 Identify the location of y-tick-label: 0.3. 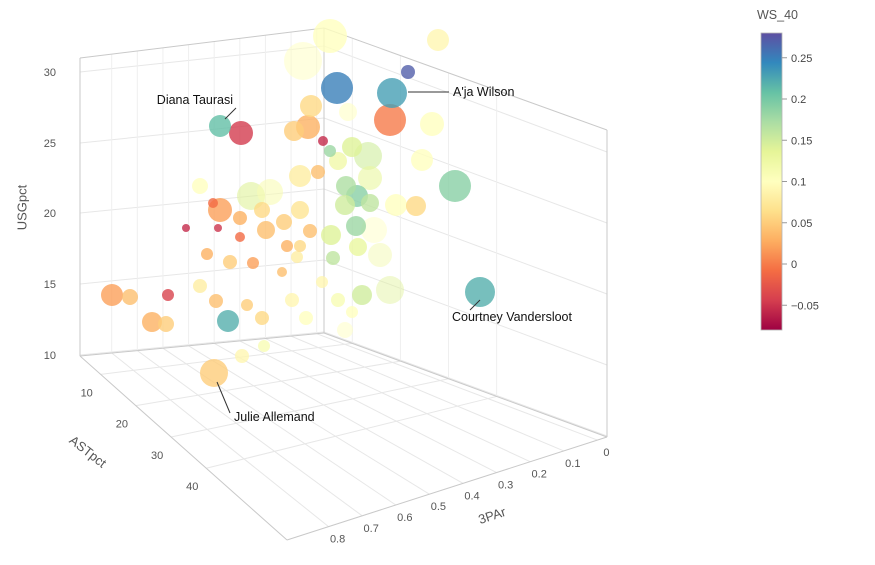
(505, 486).